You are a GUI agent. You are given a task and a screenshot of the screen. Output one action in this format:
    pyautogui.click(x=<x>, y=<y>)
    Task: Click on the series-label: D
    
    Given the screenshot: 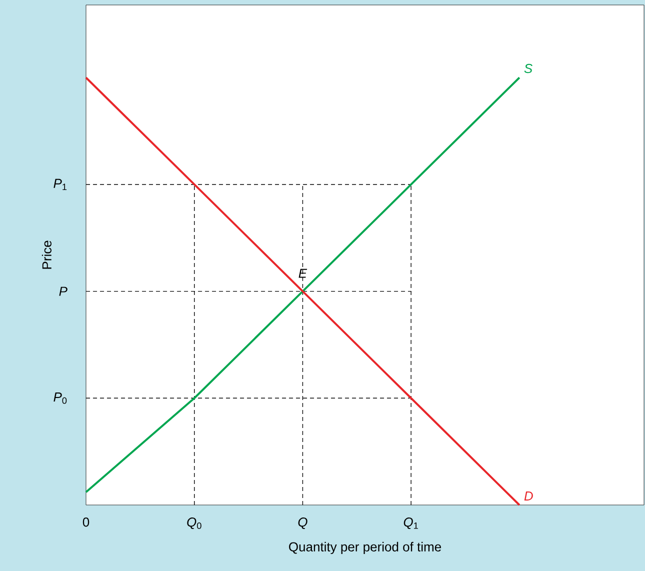 What is the action you would take?
    pyautogui.click(x=528, y=496)
    